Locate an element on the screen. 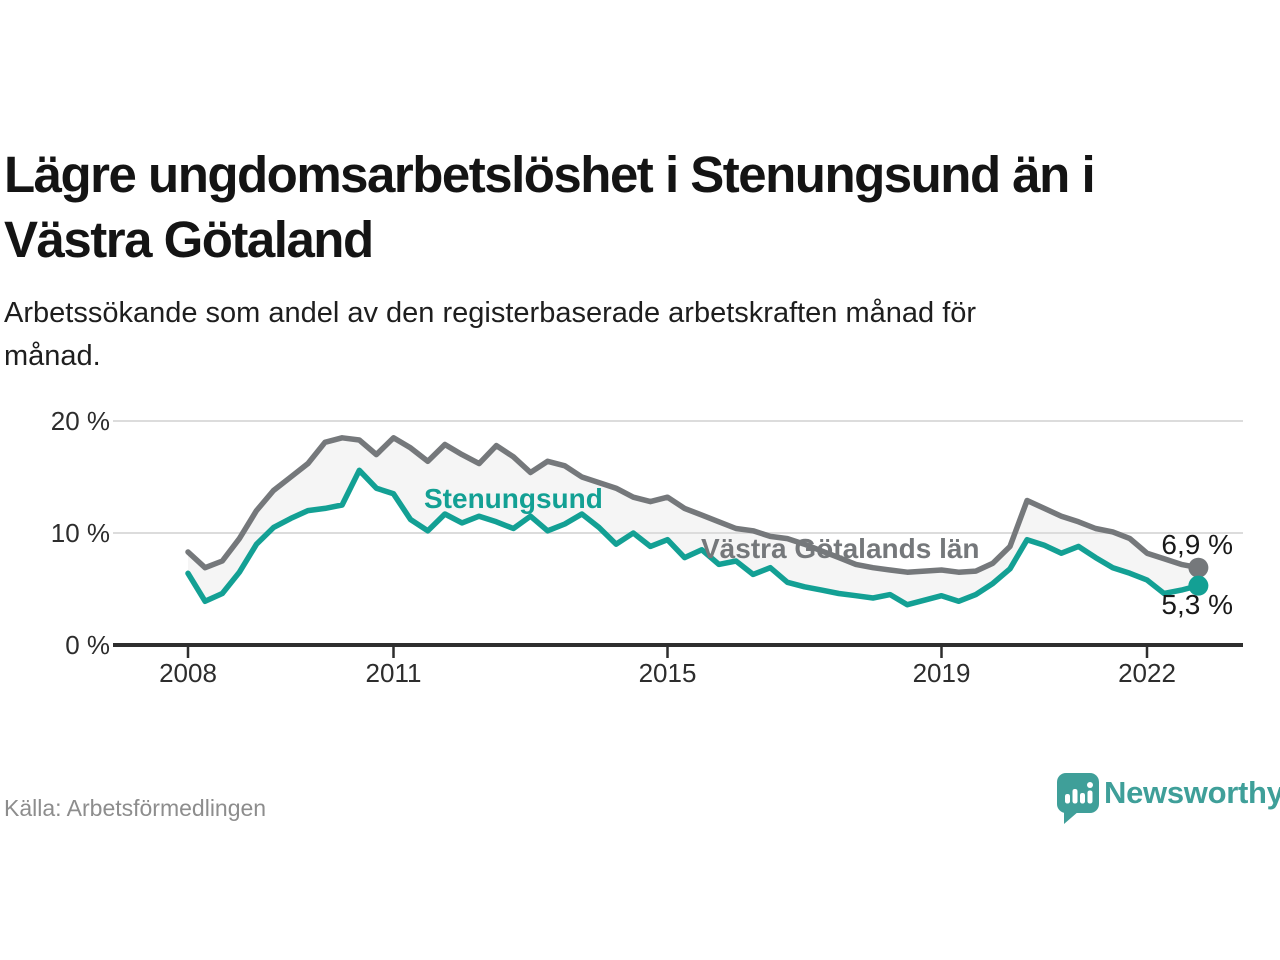 The height and width of the screenshot is (960, 1280). x-axis-label-2022: 2022 is located at coordinates (1147, 673).